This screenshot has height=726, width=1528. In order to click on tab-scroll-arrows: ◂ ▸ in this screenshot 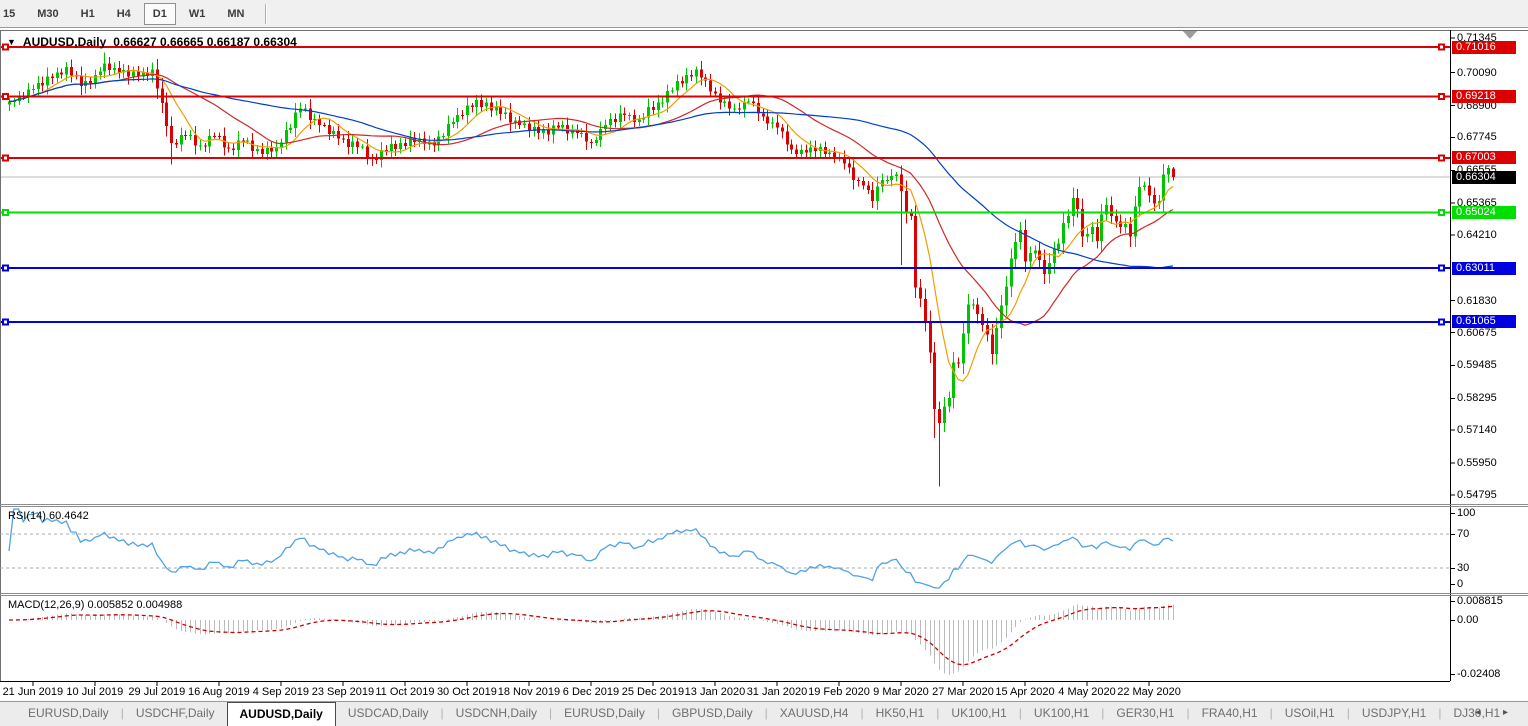, I will do `click(1496, 712)`.